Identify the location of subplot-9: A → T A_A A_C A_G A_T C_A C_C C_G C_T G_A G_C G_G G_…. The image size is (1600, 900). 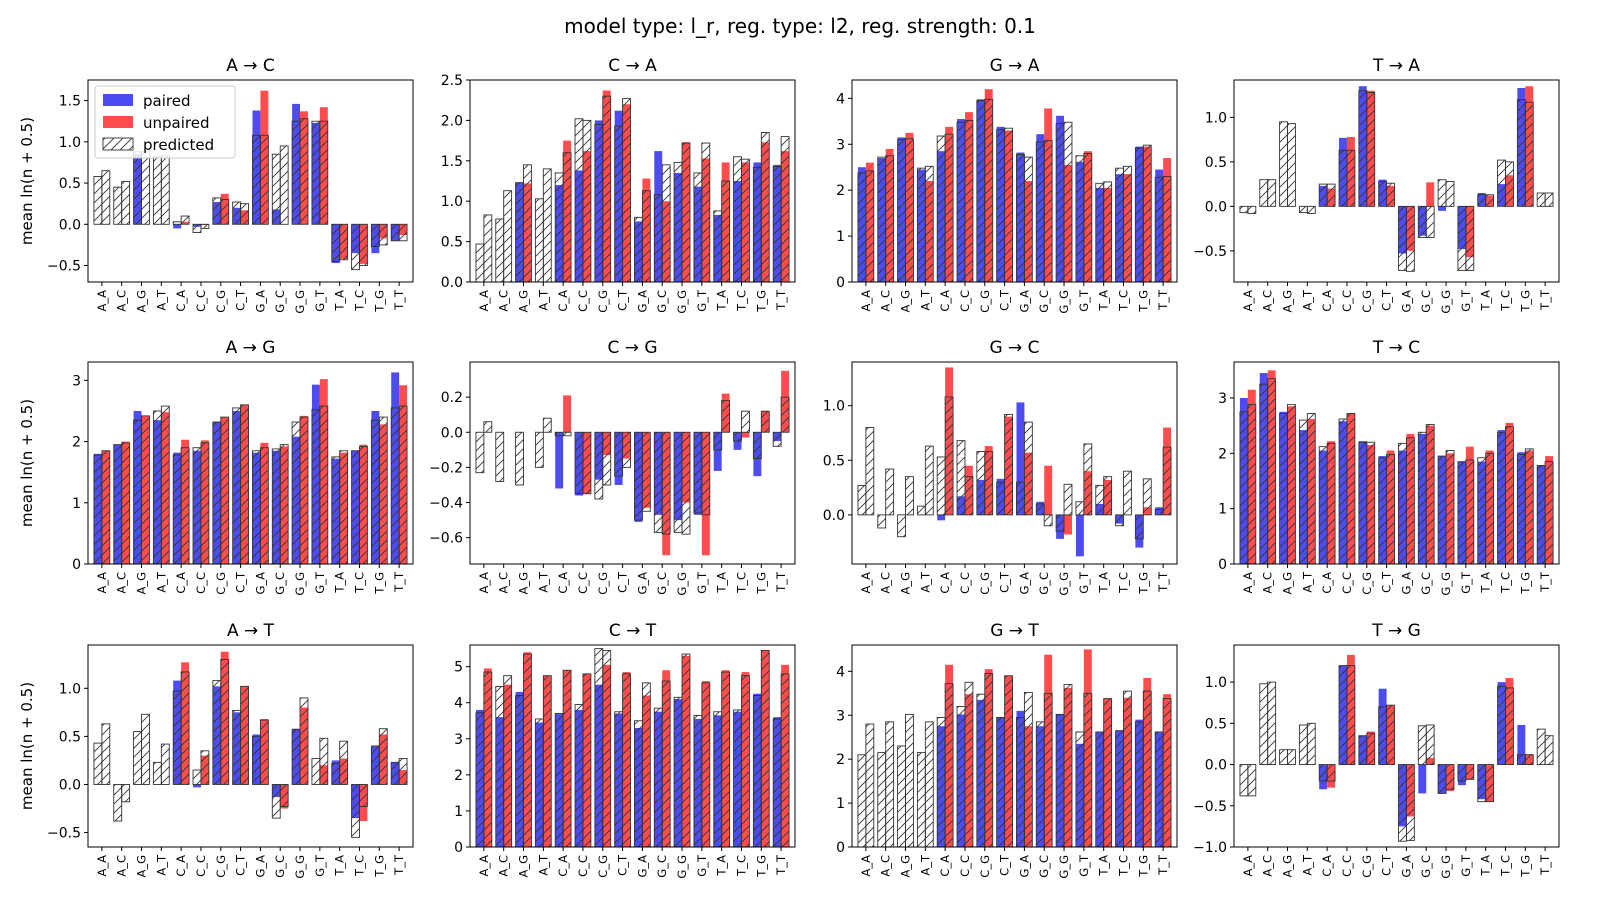
(230, 750).